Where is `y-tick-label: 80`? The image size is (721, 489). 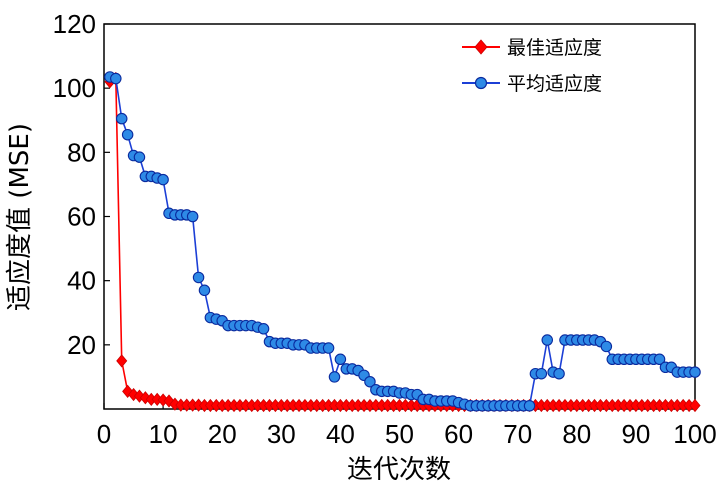
y-tick-label: 80 is located at coordinates (81, 152).